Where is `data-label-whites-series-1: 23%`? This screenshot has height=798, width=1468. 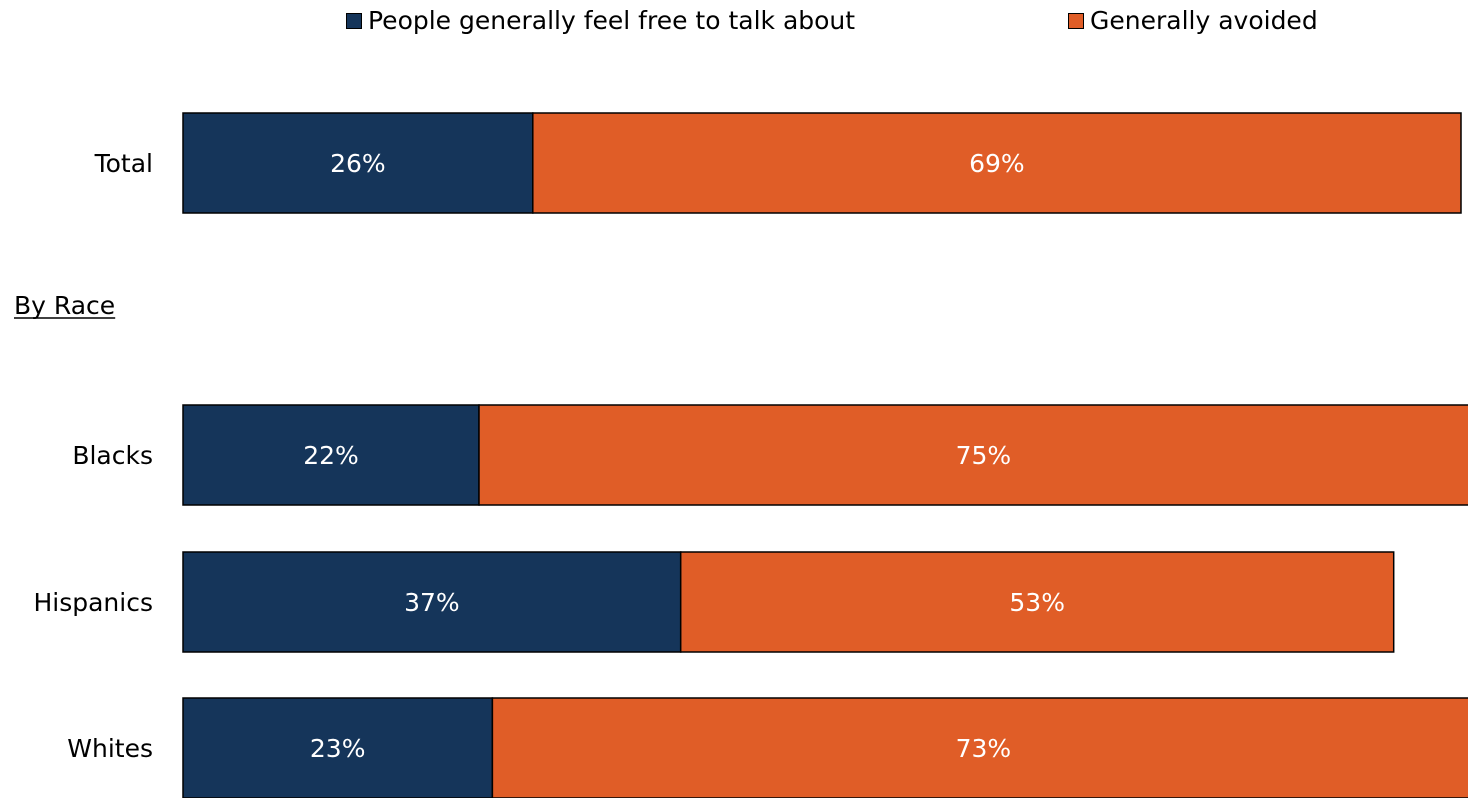 data-label-whites-series-1: 23% is located at coordinates (338, 748).